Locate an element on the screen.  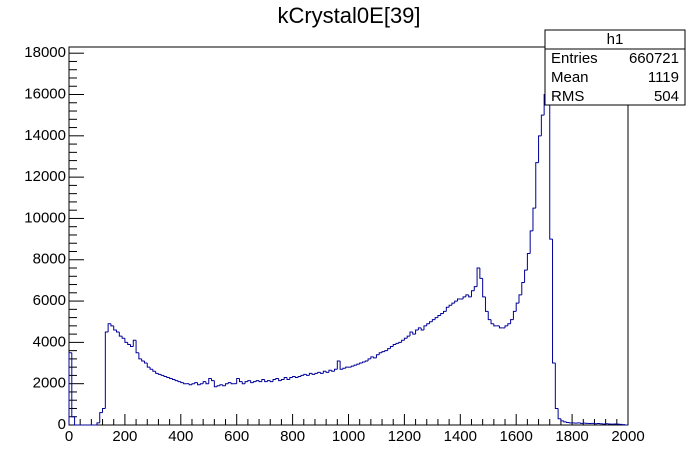
x-tick-label: 2000 is located at coordinates (627, 436).